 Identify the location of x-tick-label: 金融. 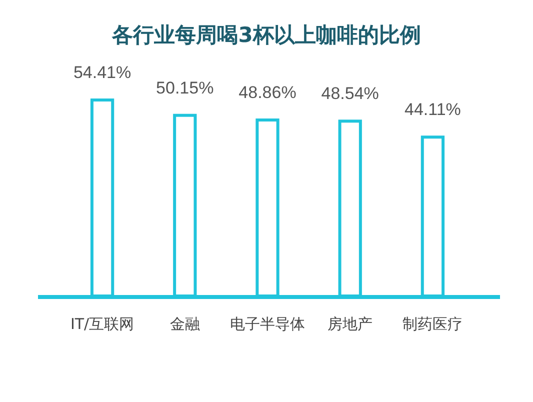
(185, 324).